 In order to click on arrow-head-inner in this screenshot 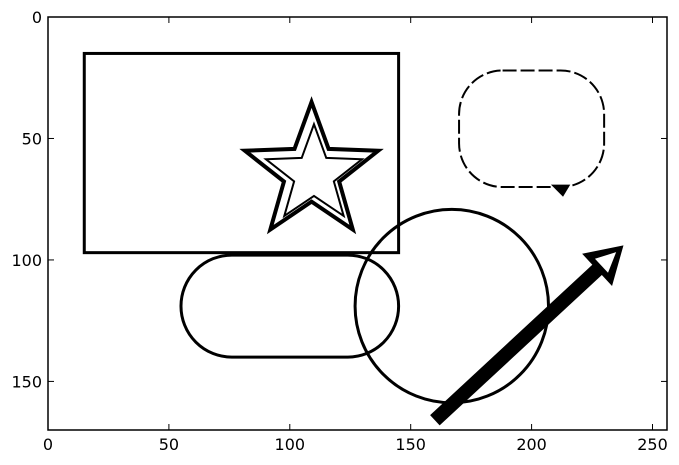, I will do `click(605, 262)`.